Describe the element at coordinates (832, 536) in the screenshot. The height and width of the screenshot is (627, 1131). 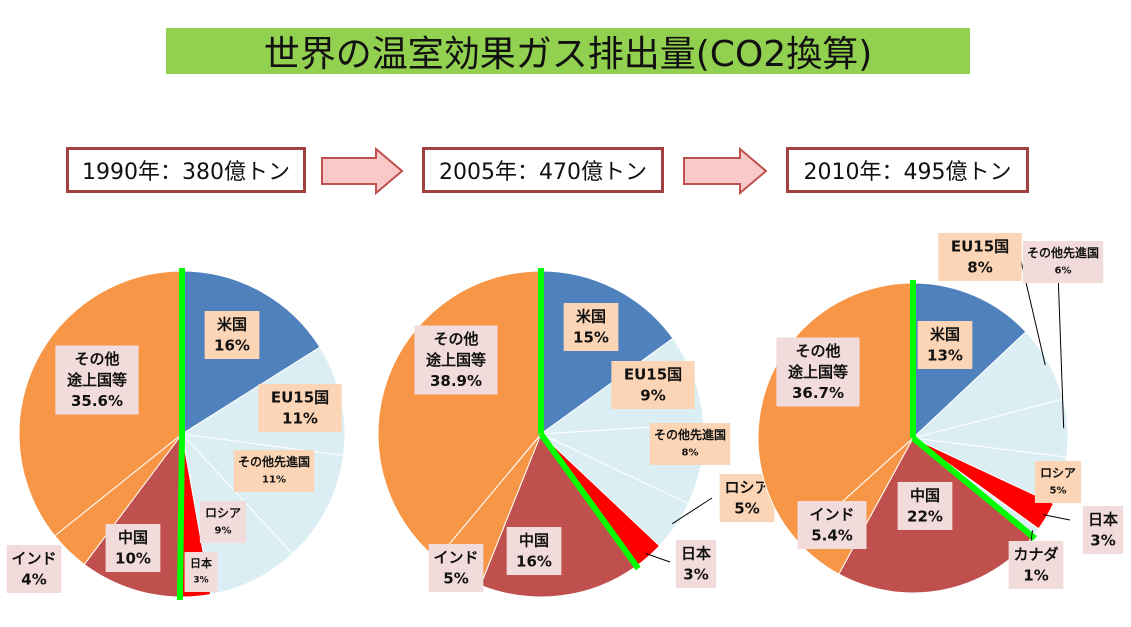
I see `slice-value: 5.4%` at that location.